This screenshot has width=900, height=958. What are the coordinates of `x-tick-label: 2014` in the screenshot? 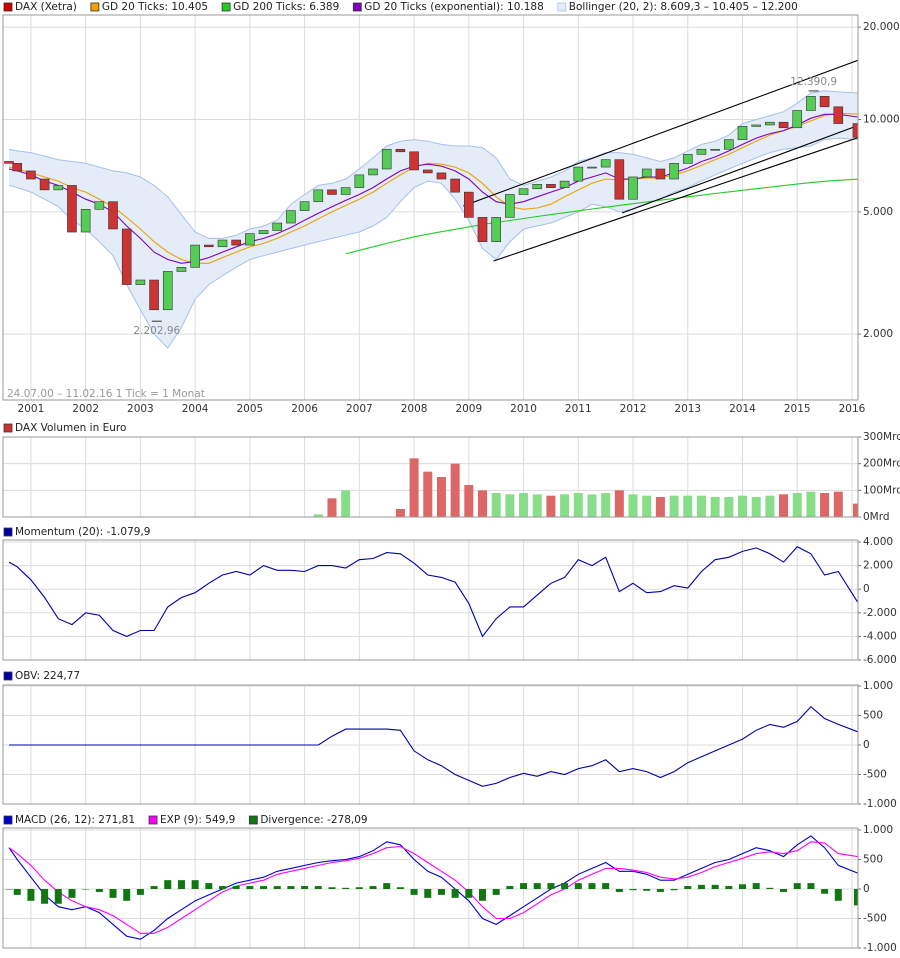 It's located at (742, 409).